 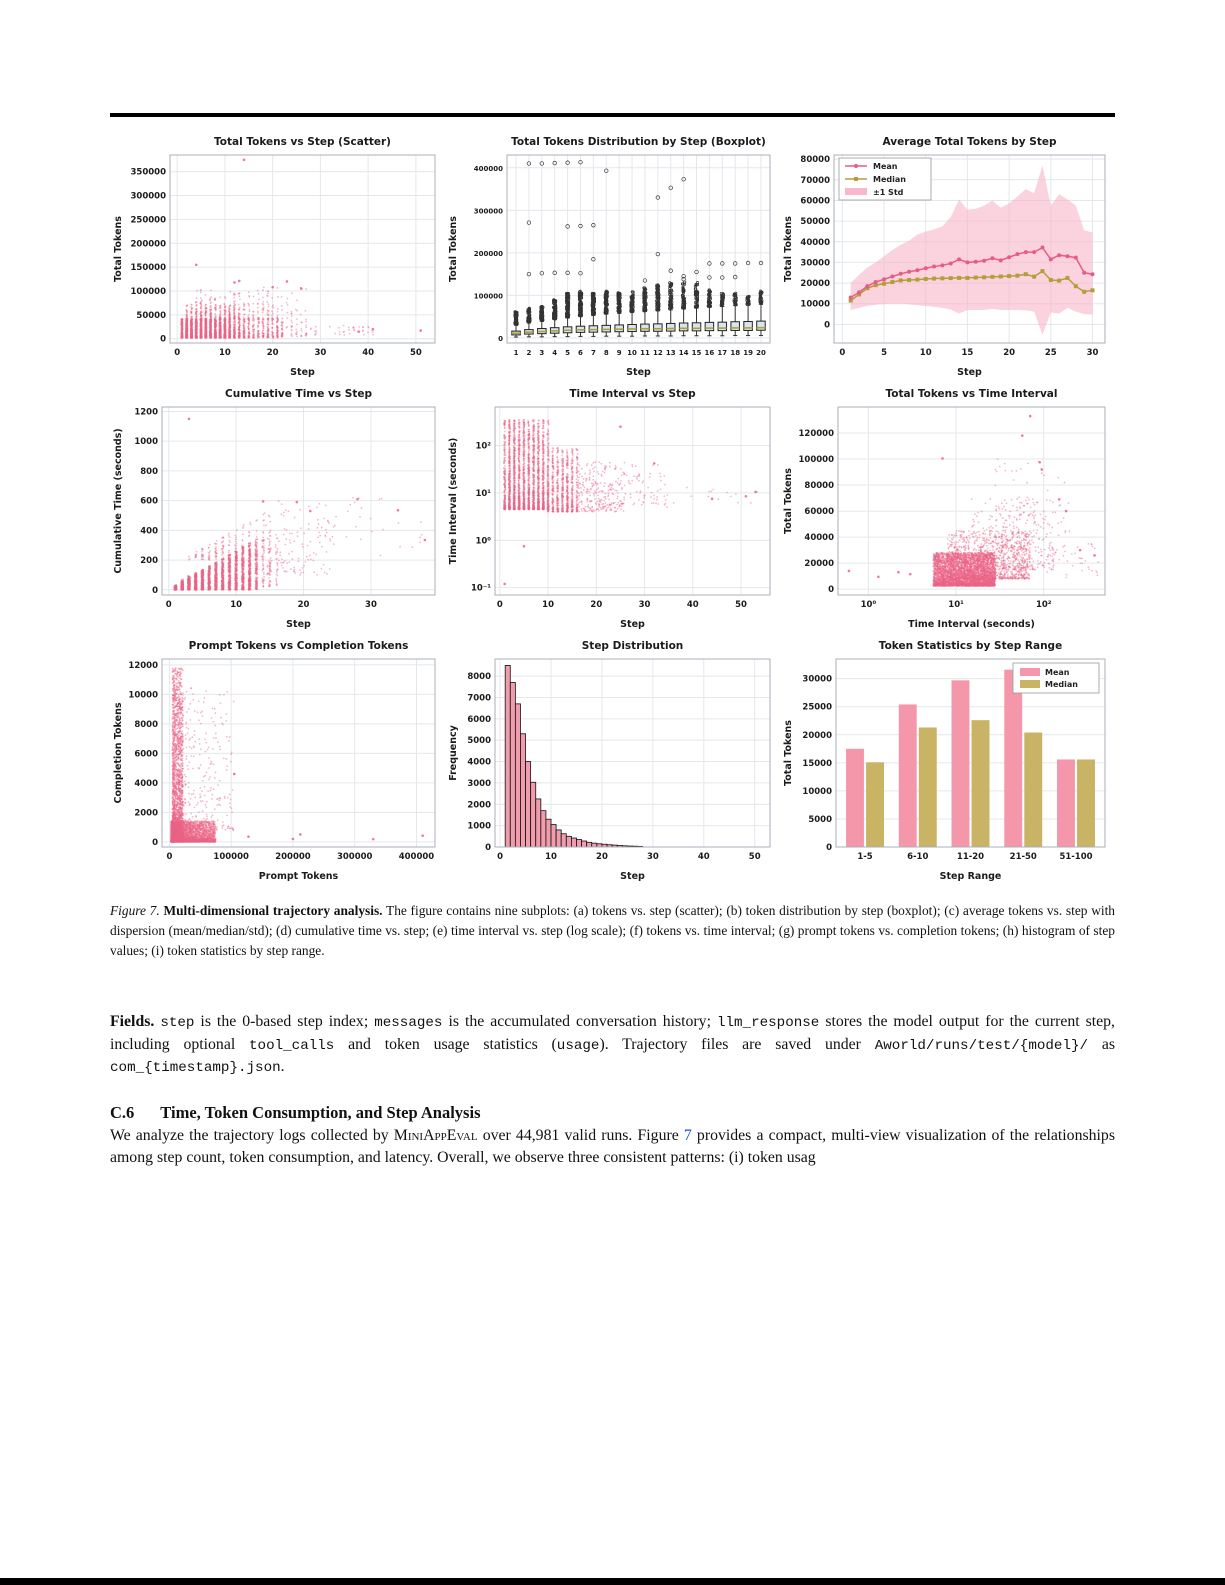 What do you see at coordinates (132, 1022) in the screenshot?
I see `text-segment: Fields.` at bounding box center [132, 1022].